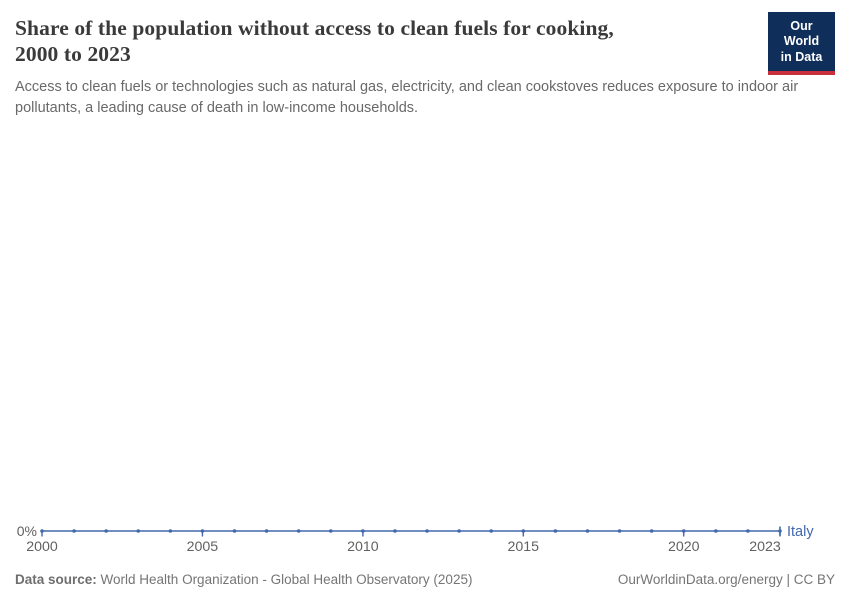  Describe the element at coordinates (42, 547) in the screenshot. I see `x-tick-label: 2000` at that location.